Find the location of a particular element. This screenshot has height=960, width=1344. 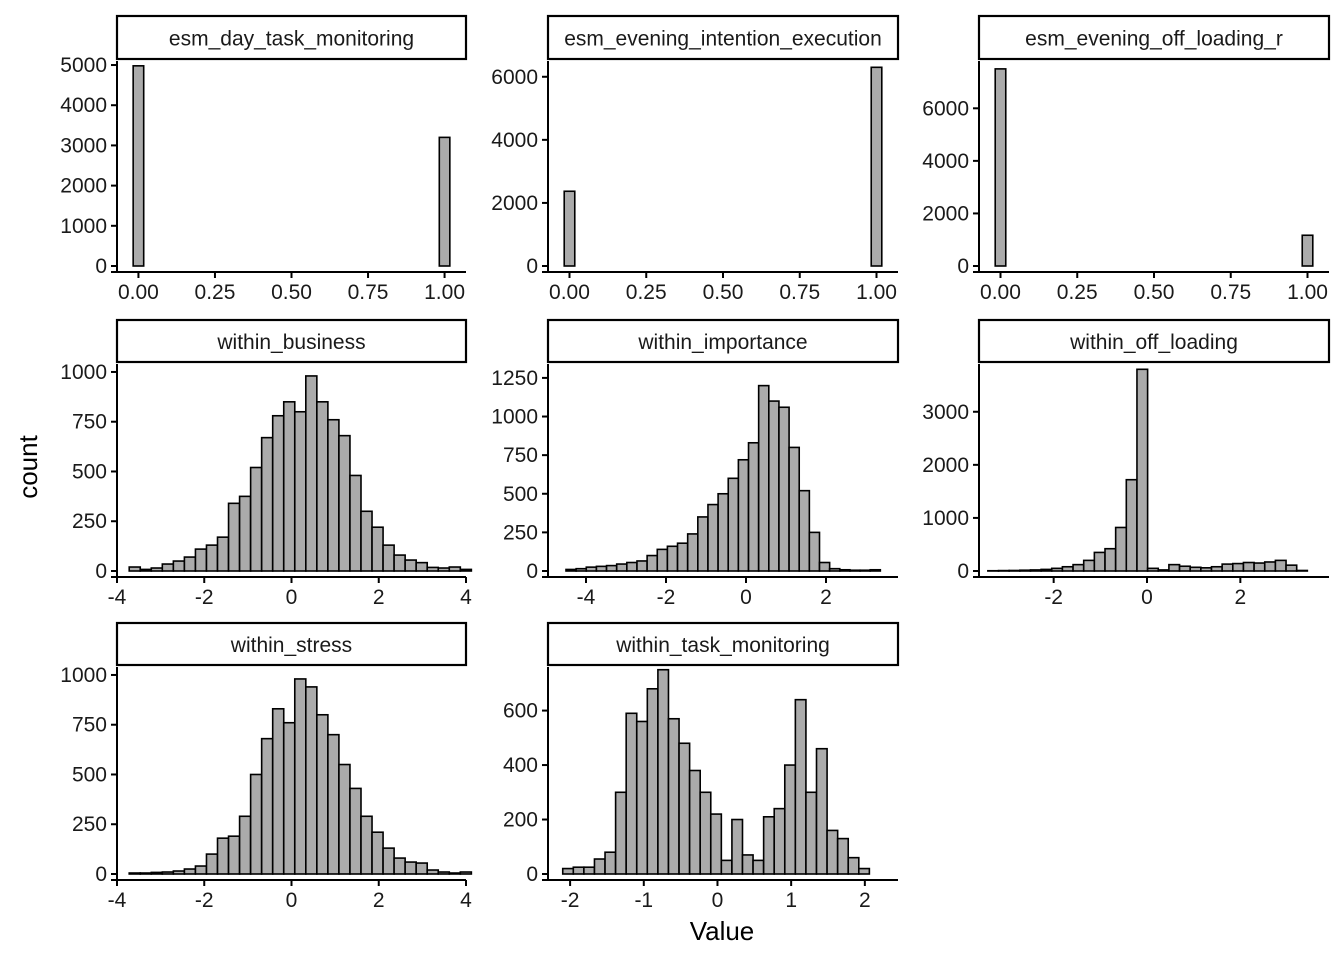

x-tick-label: 1.00 is located at coordinates (876, 292).